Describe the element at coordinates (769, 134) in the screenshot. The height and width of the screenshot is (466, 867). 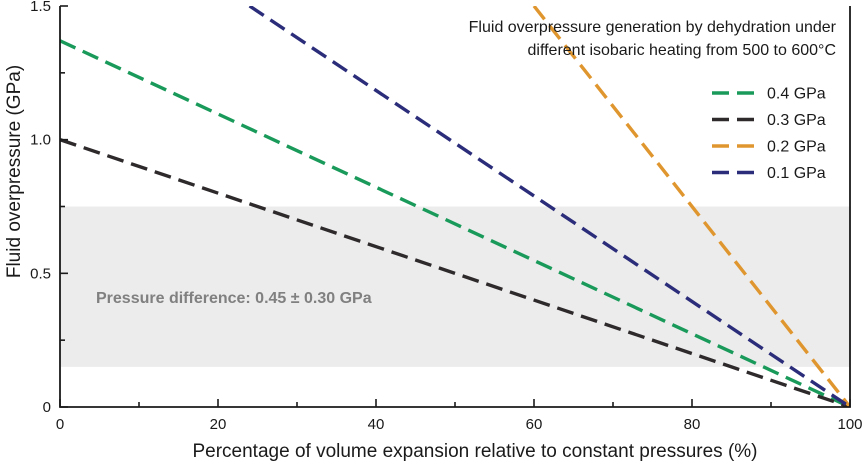
I see `legend: 0.4 GPa 0.3 GPa 0.2 GPa 0.1 GPa` at that location.